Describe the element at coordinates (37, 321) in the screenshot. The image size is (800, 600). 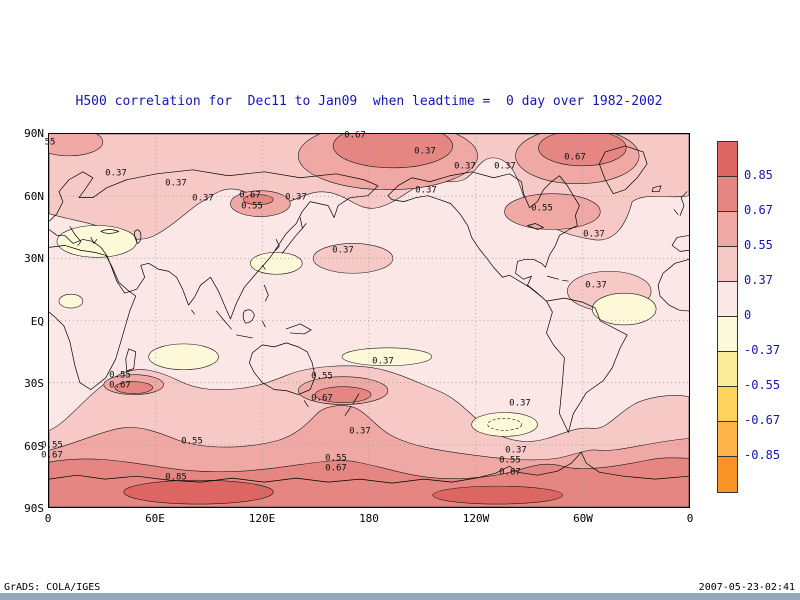
I see `y-tick-EQ: EQ` at that location.